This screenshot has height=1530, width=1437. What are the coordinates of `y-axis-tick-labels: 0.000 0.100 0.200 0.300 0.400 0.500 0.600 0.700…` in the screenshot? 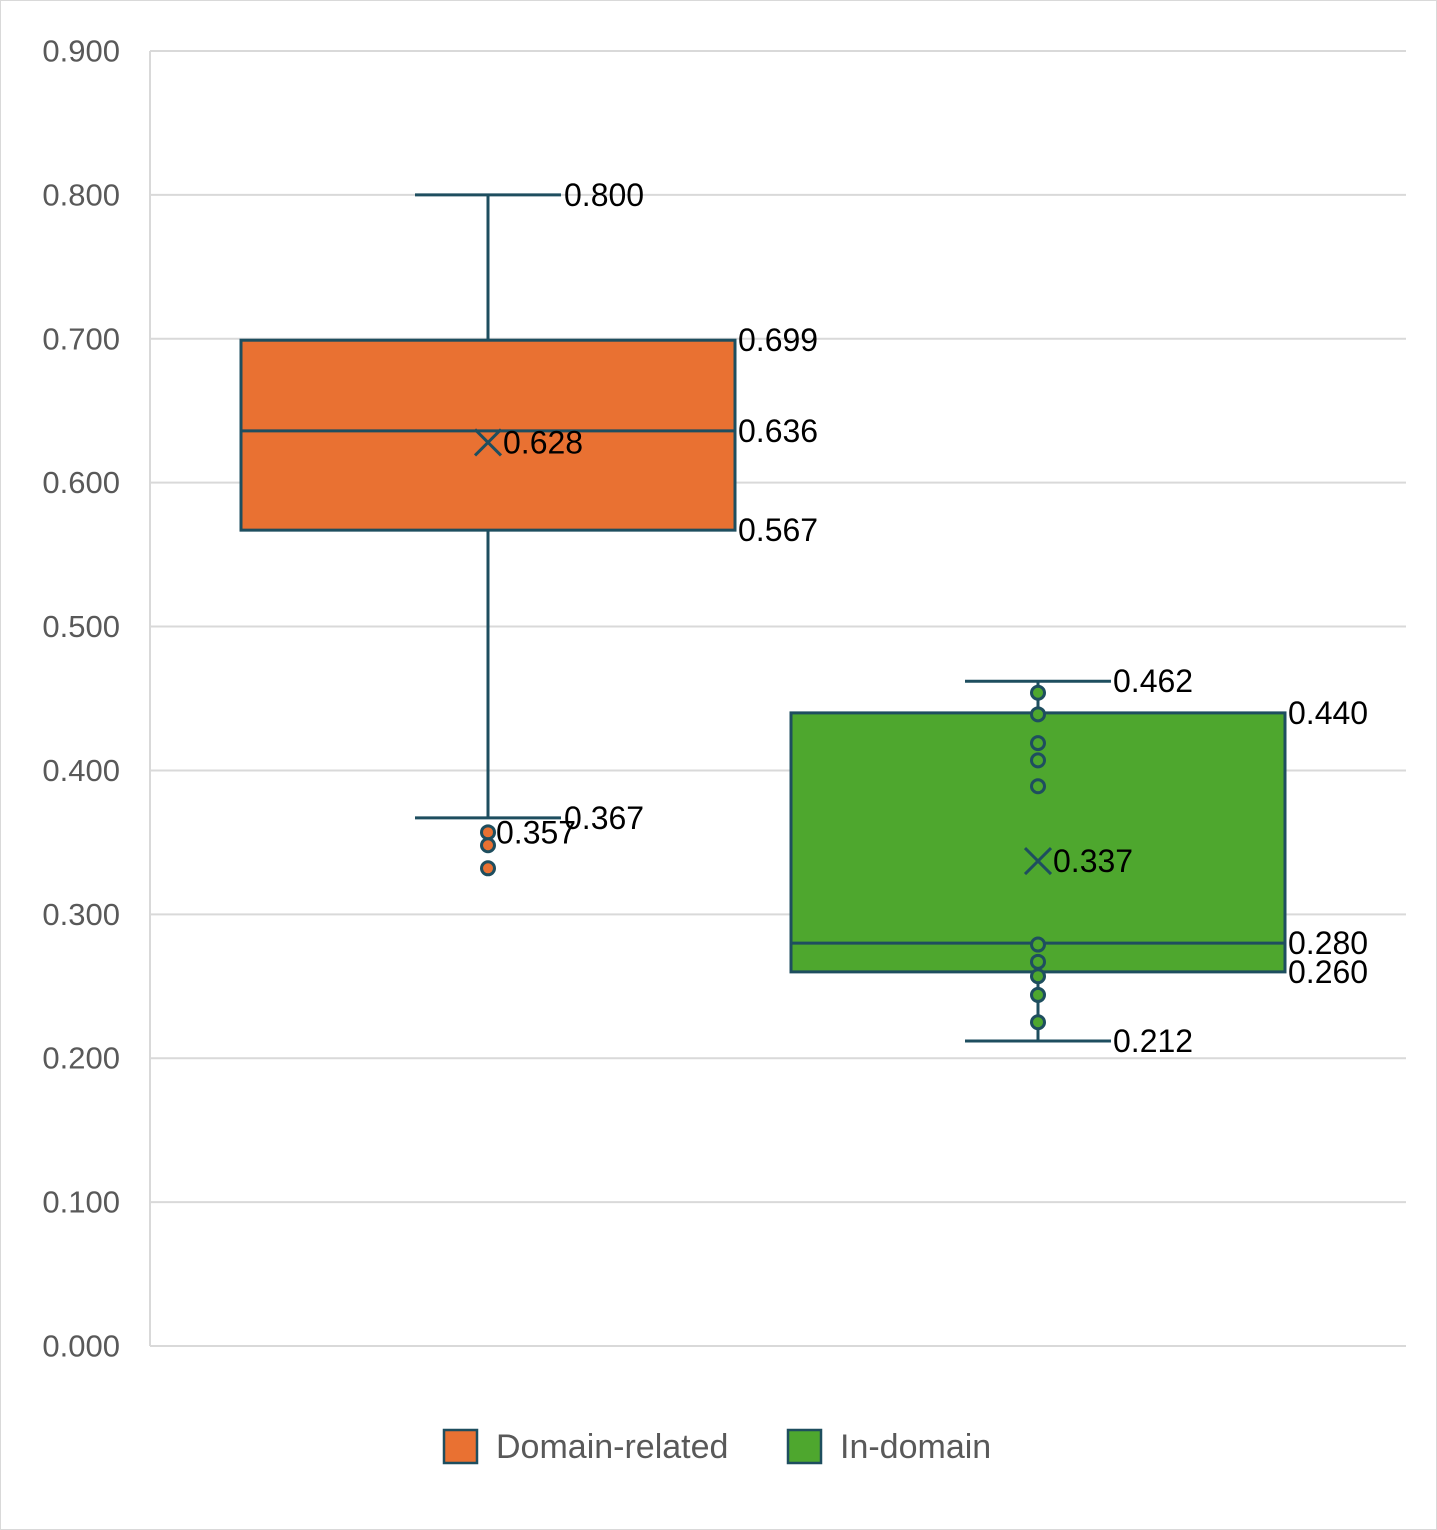 It's located at (81, 699).